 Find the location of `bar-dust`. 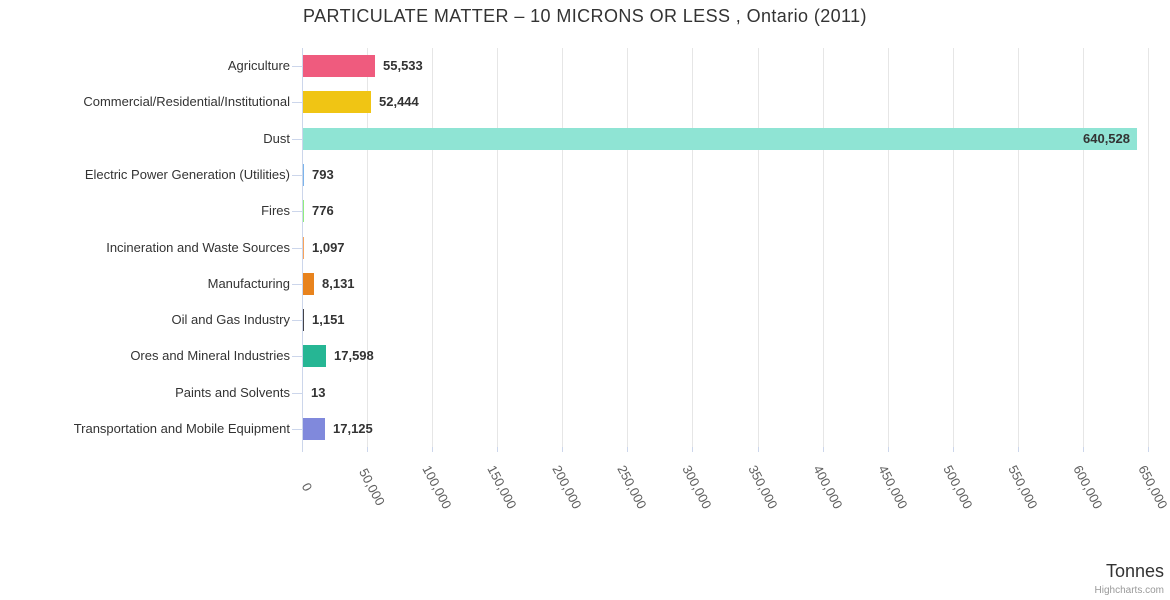

bar-dust is located at coordinates (720, 139).